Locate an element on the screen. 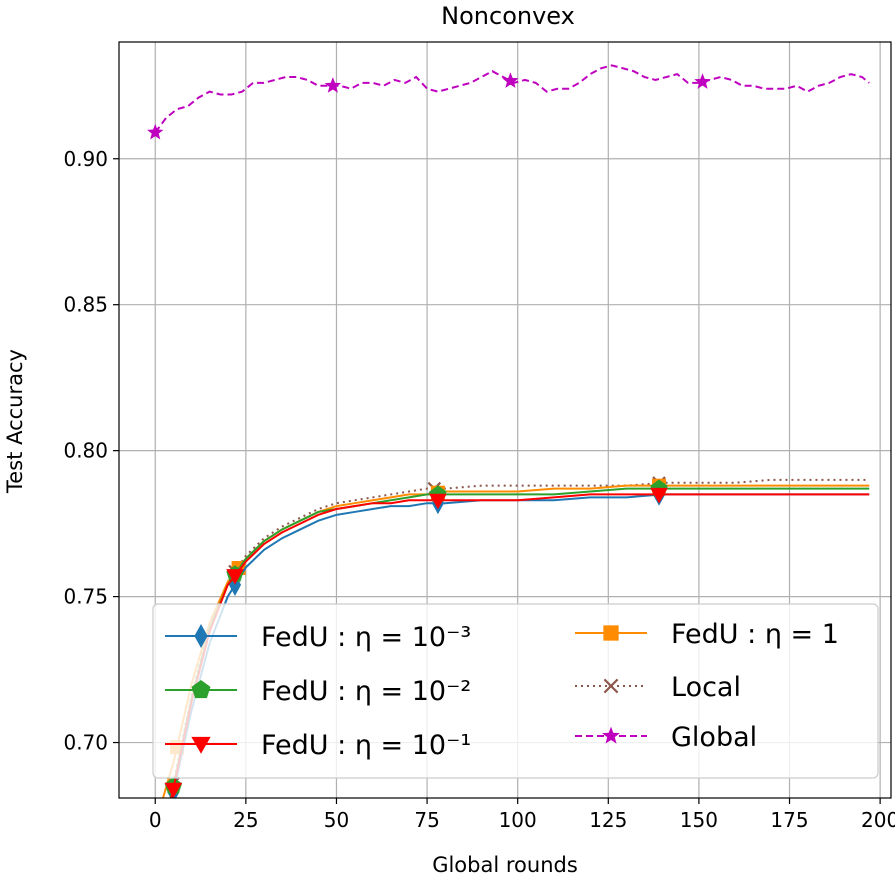  legend-item: FedU : η = 10⁻¹ is located at coordinates (318, 745).